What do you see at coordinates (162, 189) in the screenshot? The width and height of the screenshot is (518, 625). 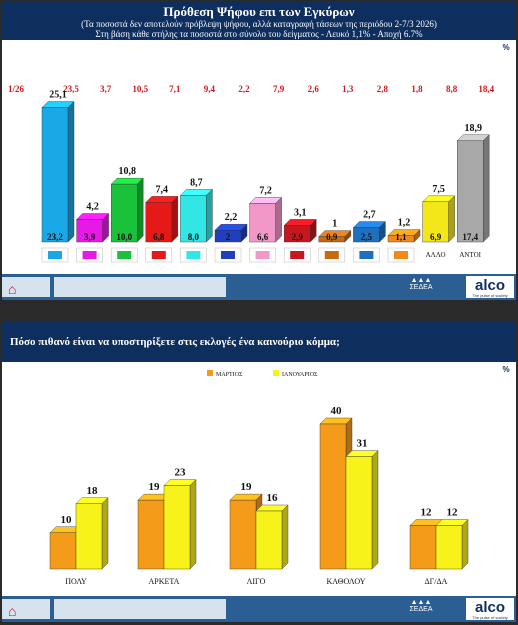 I see `value-label: 7,4` at bounding box center [162, 189].